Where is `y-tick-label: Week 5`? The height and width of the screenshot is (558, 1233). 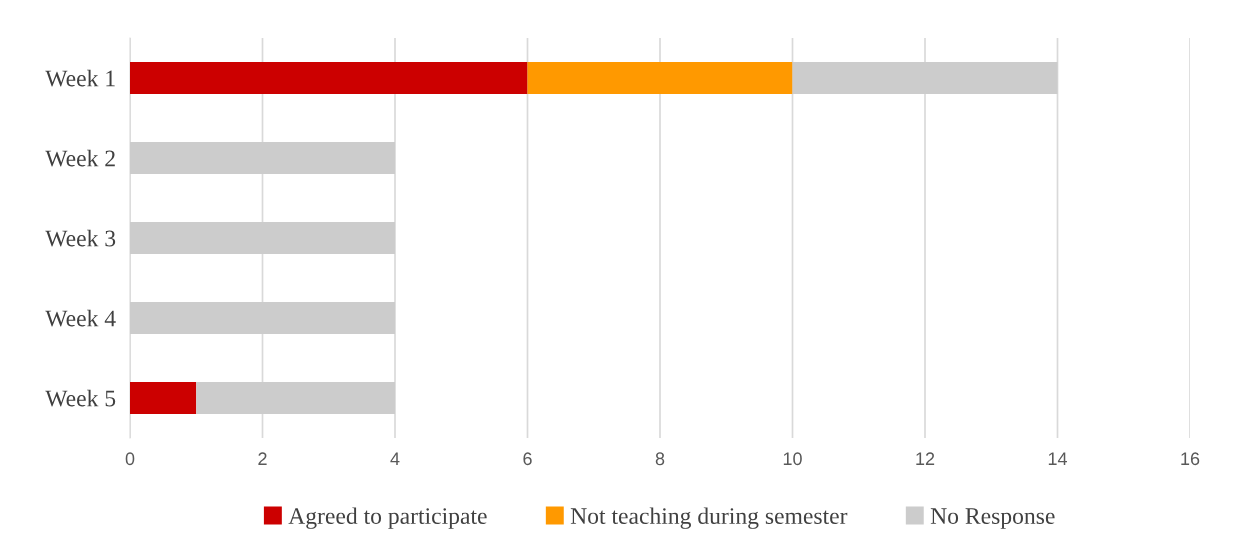
y-tick-label: Week 5 is located at coordinates (80, 398).